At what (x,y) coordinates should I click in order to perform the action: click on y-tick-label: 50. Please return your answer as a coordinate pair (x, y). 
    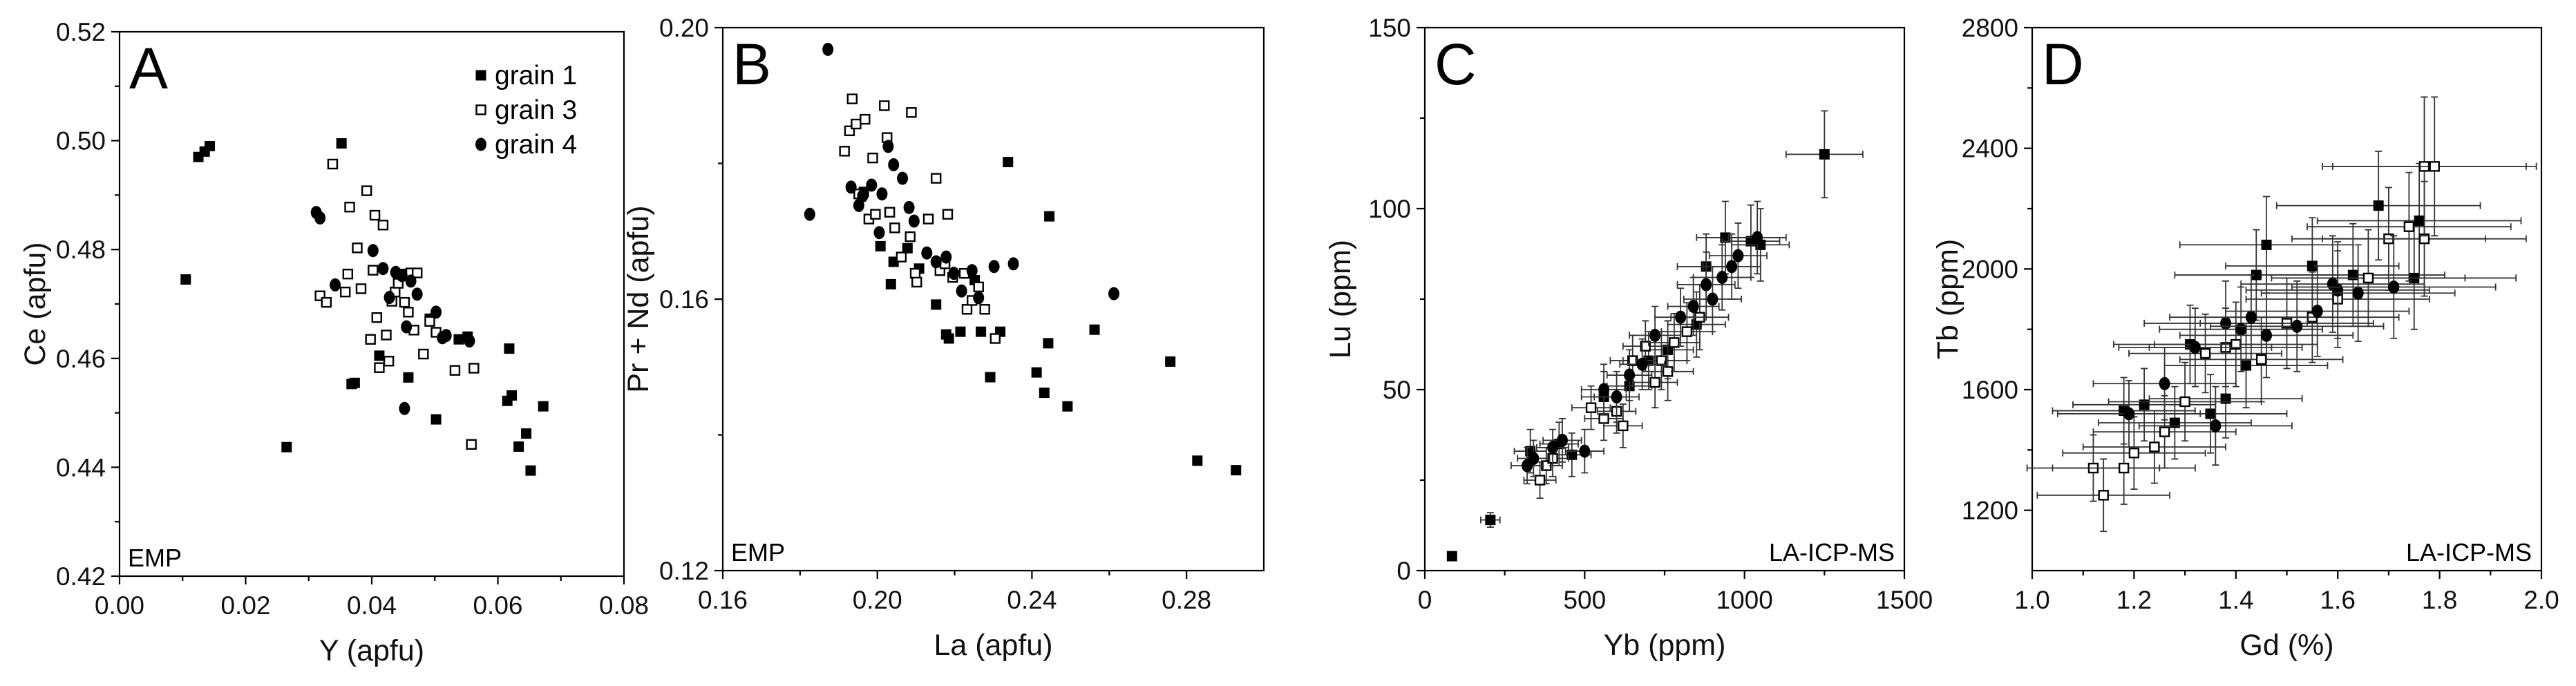
    Looking at the image, I should click on (1397, 390).